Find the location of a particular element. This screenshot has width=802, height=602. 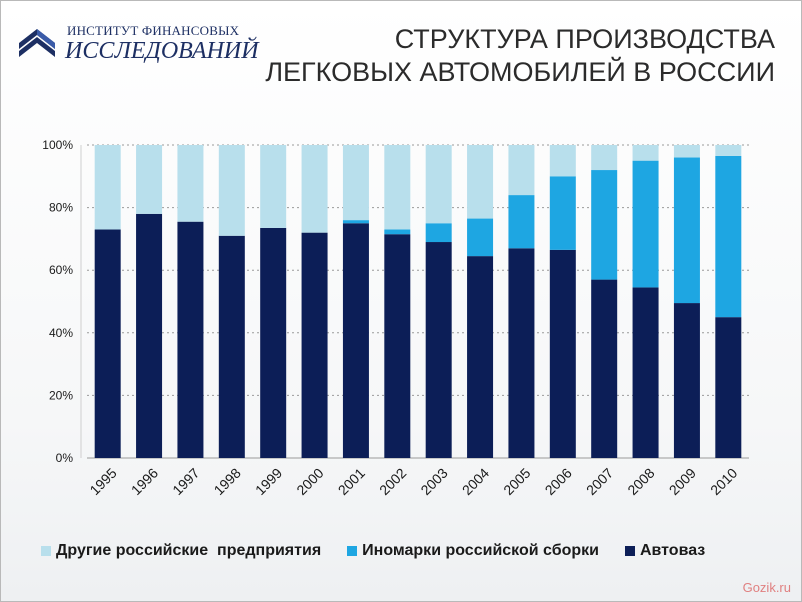

x-tick-label: 2003 is located at coordinates (433, 481).